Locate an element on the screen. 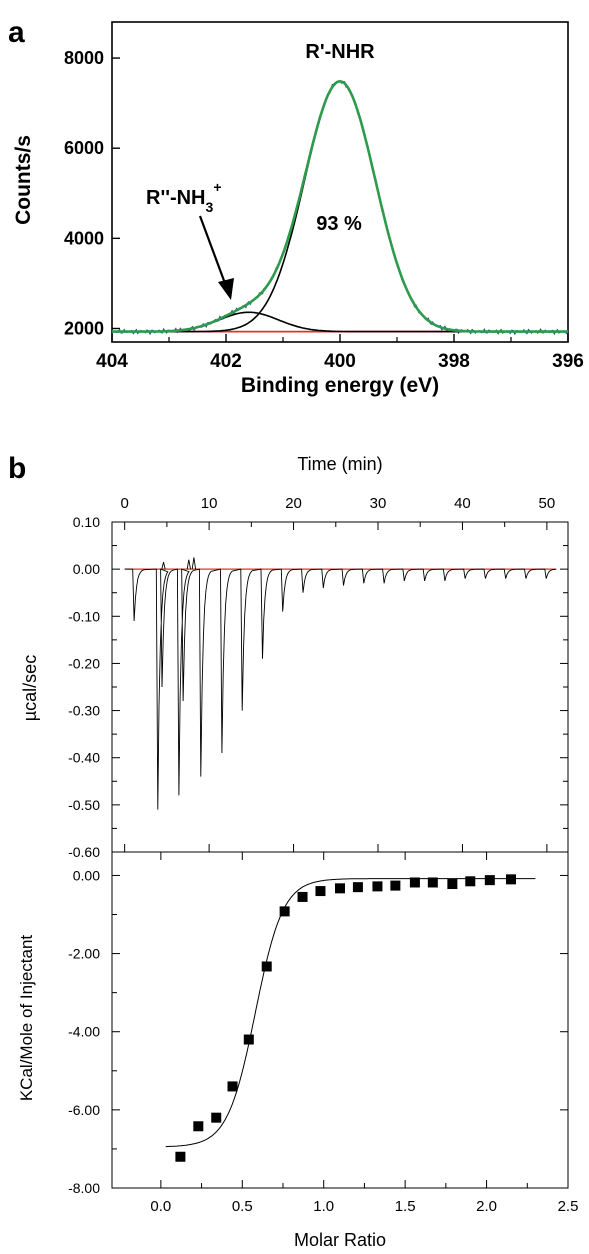 The height and width of the screenshot is (1254, 589). chart-a-xlabel: Binding energy (eV) is located at coordinates (340, 385).